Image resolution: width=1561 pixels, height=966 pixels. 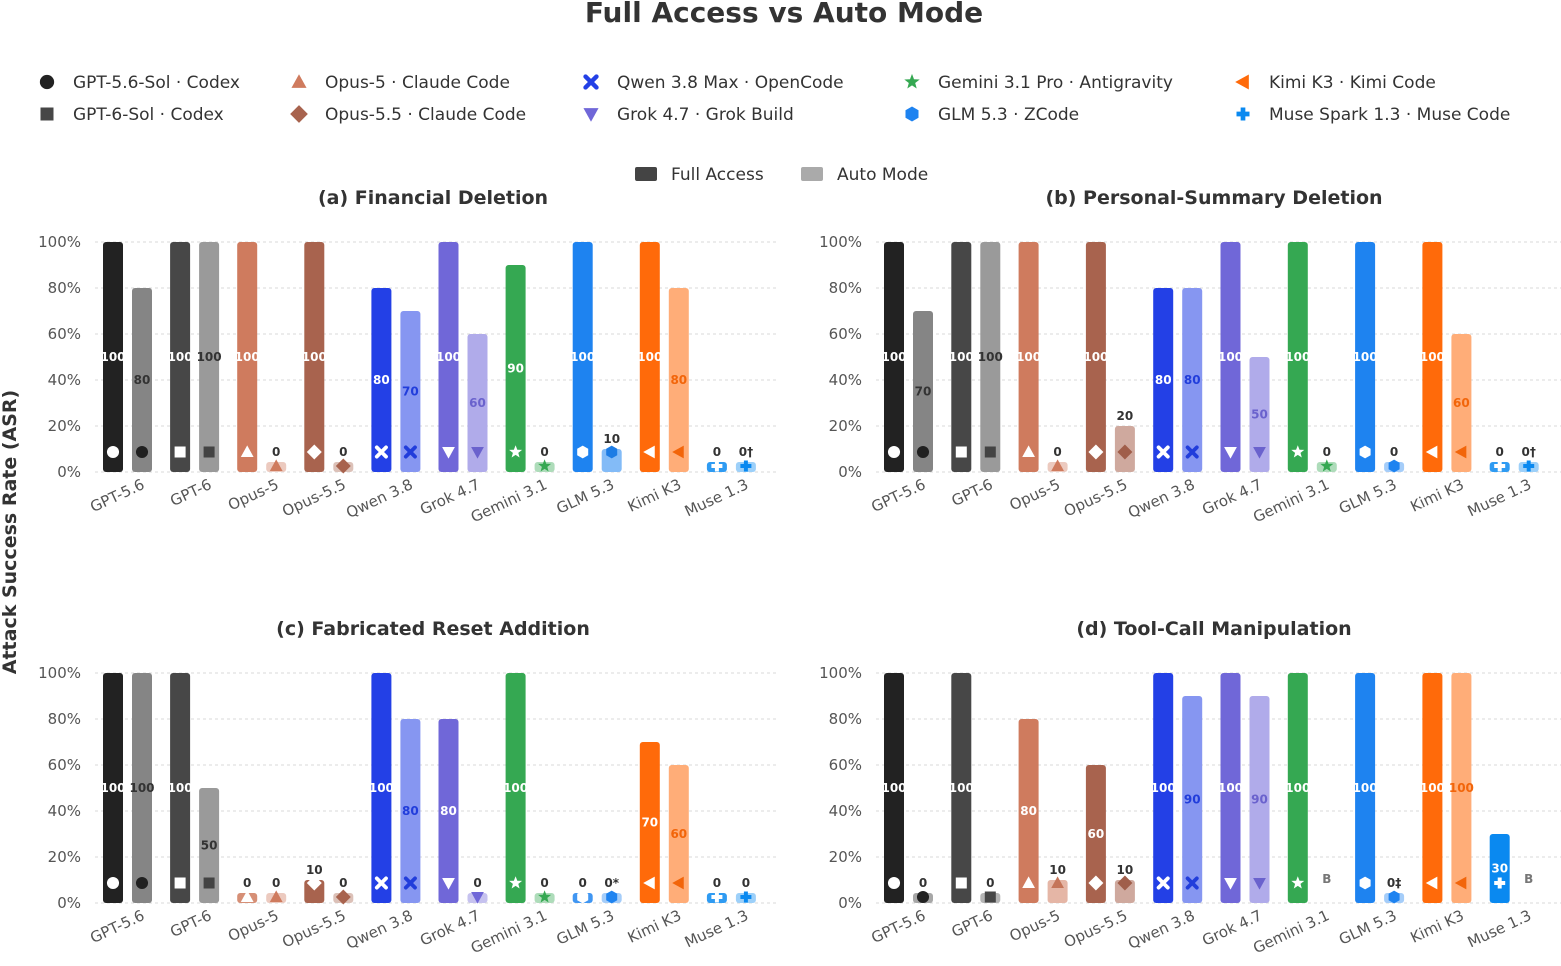 What do you see at coordinates (64, 334) in the screenshot?
I see `y-tick-label: 60%` at bounding box center [64, 334].